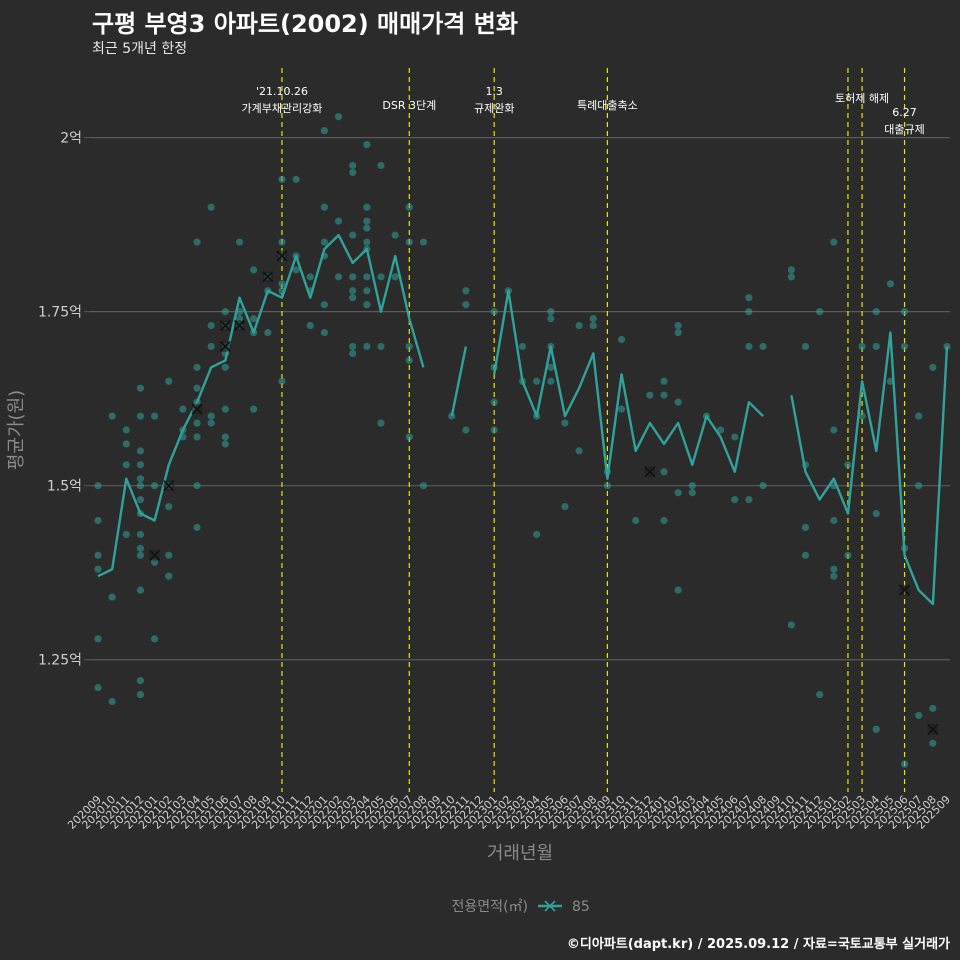 The height and width of the screenshot is (960, 960). What do you see at coordinates (281, 108) in the screenshot?
I see `event-label: 가계부채관리강화` at bounding box center [281, 108].